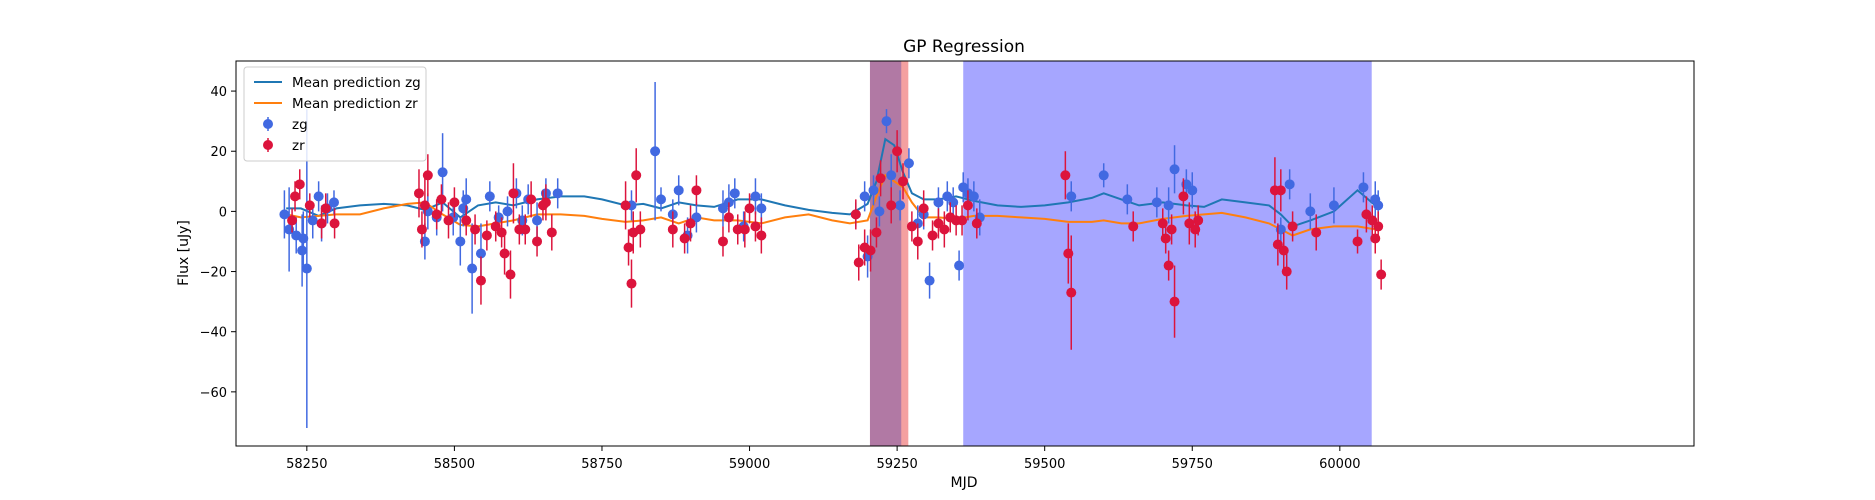  Describe the element at coordinates (1339, 464) in the screenshot. I see `x-tick-label: 60000` at that location.